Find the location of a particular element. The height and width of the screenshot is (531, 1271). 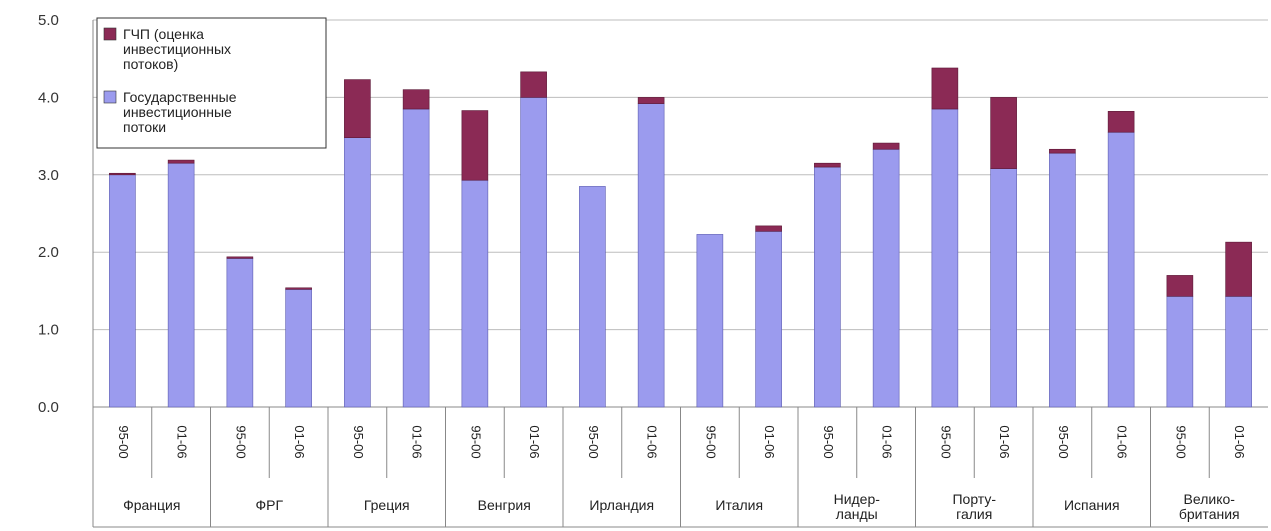

country-label: Порту-галия is located at coordinates (974, 506).